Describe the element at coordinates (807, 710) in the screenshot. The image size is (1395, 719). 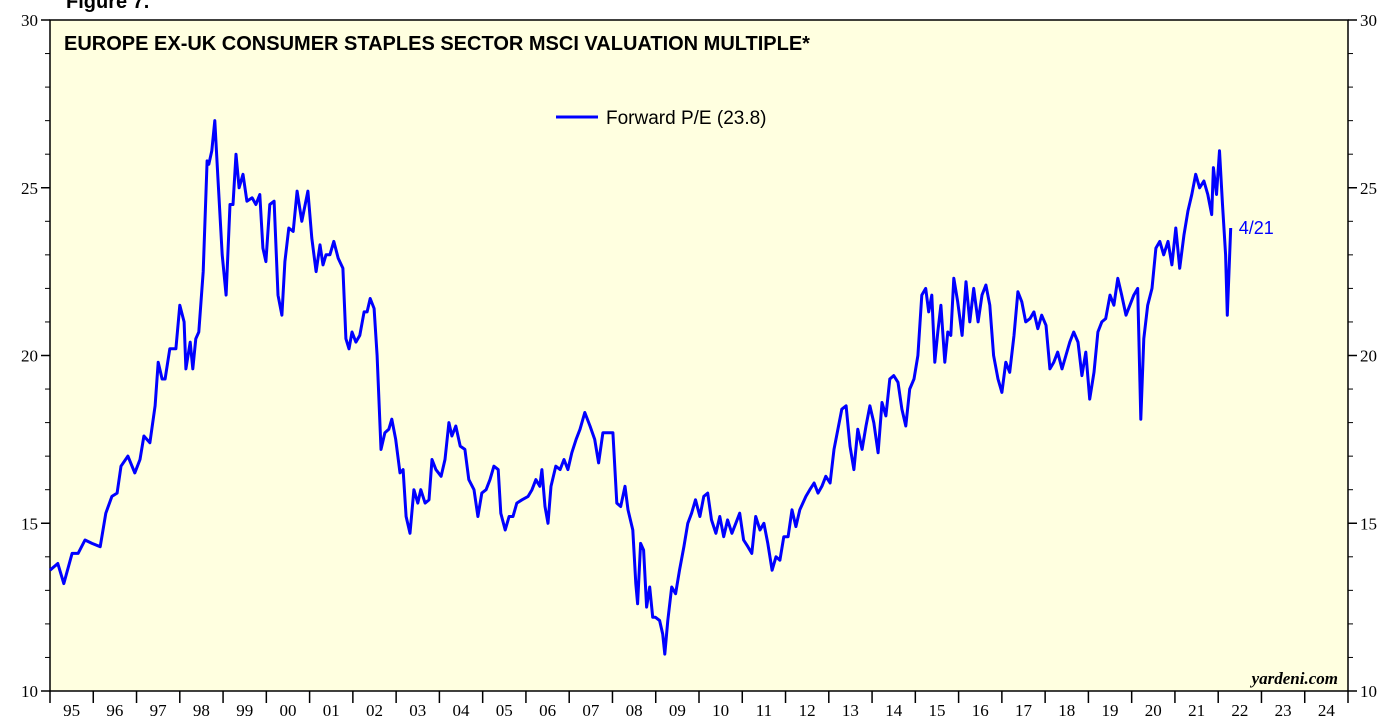
I see `x-tick-label: 12` at that location.